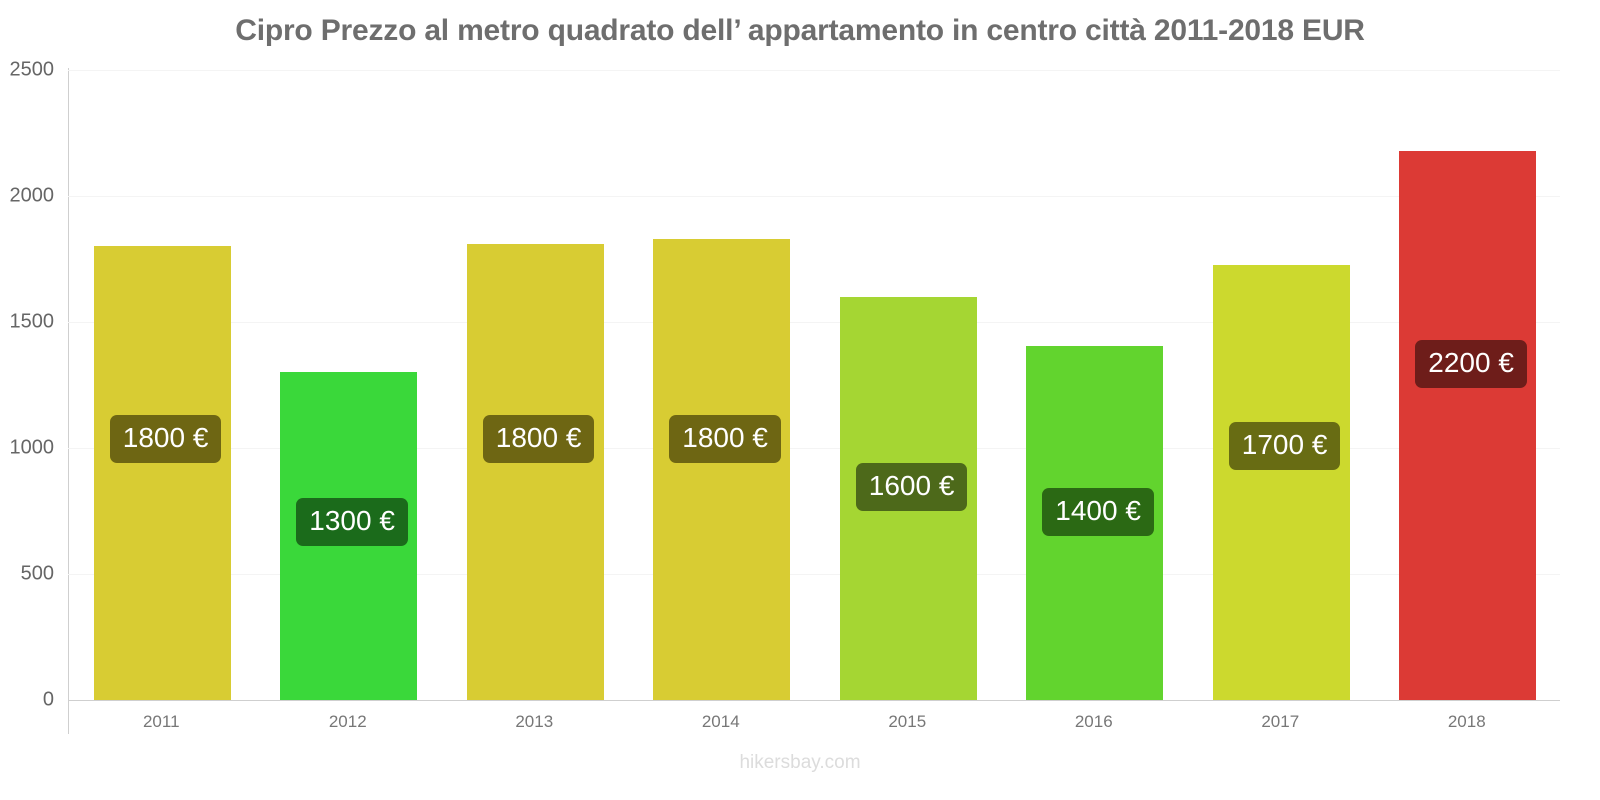 The height and width of the screenshot is (800, 1600). Describe the element at coordinates (1098, 512) in the screenshot. I see `bar-value-label-2016: 1400 €` at that location.